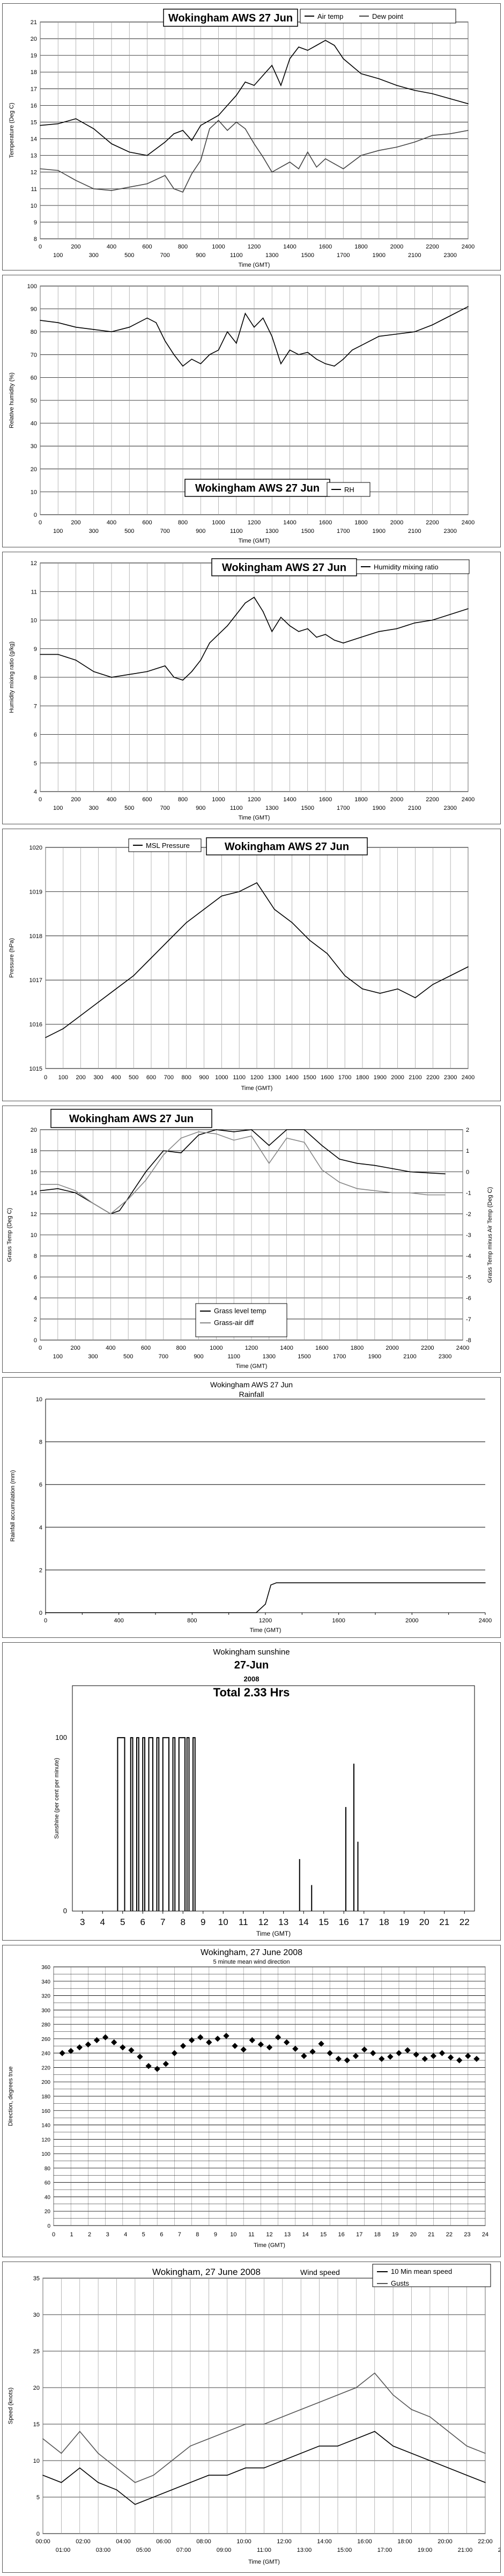  What do you see at coordinates (35, 1025) in the screenshot?
I see `y-tick-label: 1016` at bounding box center [35, 1025].